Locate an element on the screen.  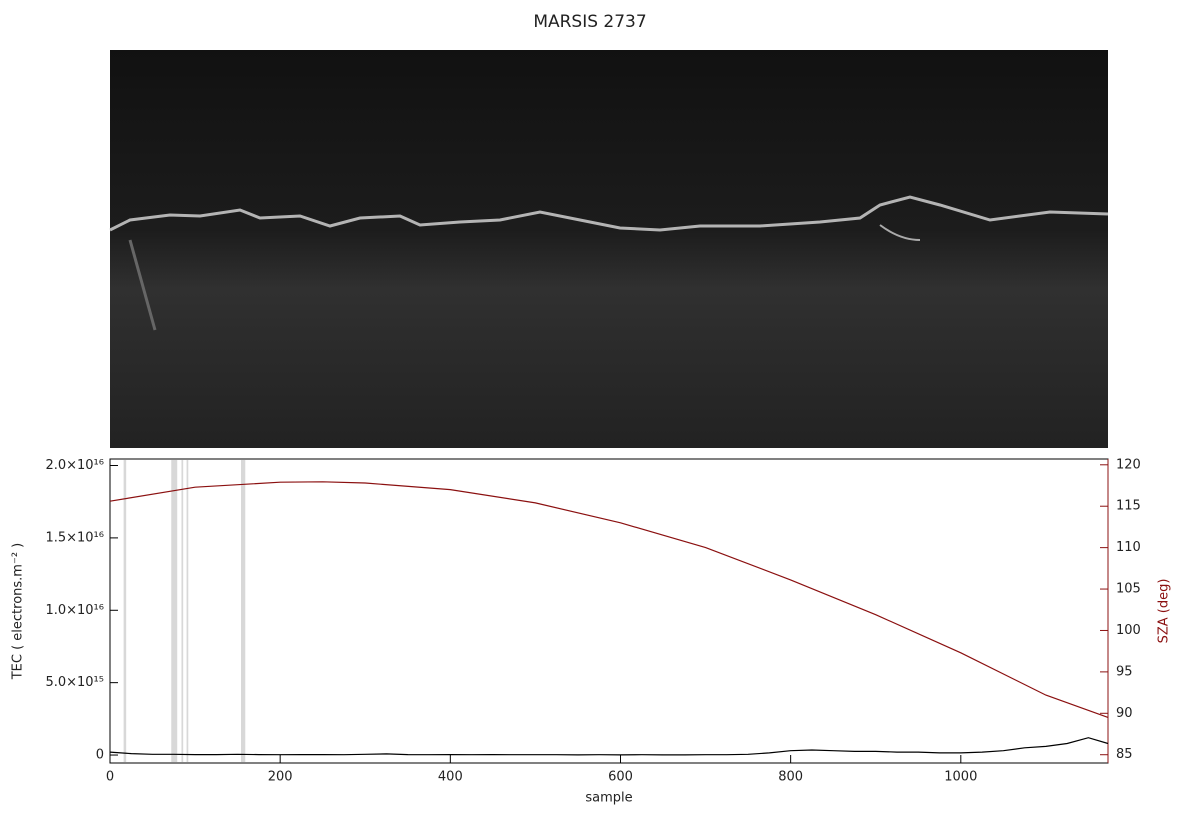
x-tick-label: 200 is located at coordinates (280, 777).